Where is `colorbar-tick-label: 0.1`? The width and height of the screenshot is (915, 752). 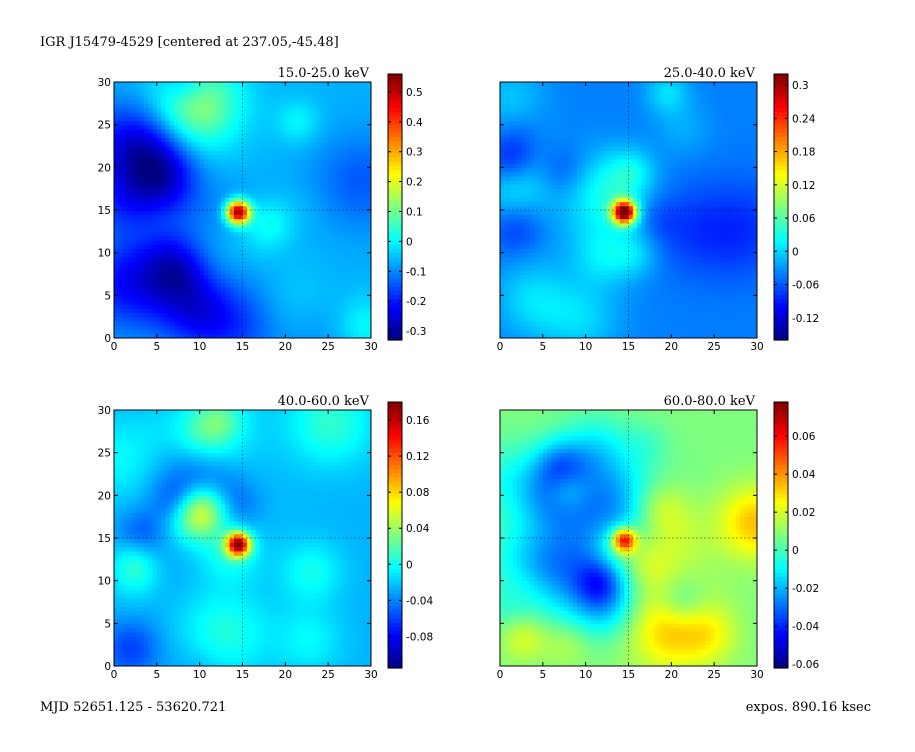
colorbar-tick-label: 0.1 is located at coordinates (414, 212).